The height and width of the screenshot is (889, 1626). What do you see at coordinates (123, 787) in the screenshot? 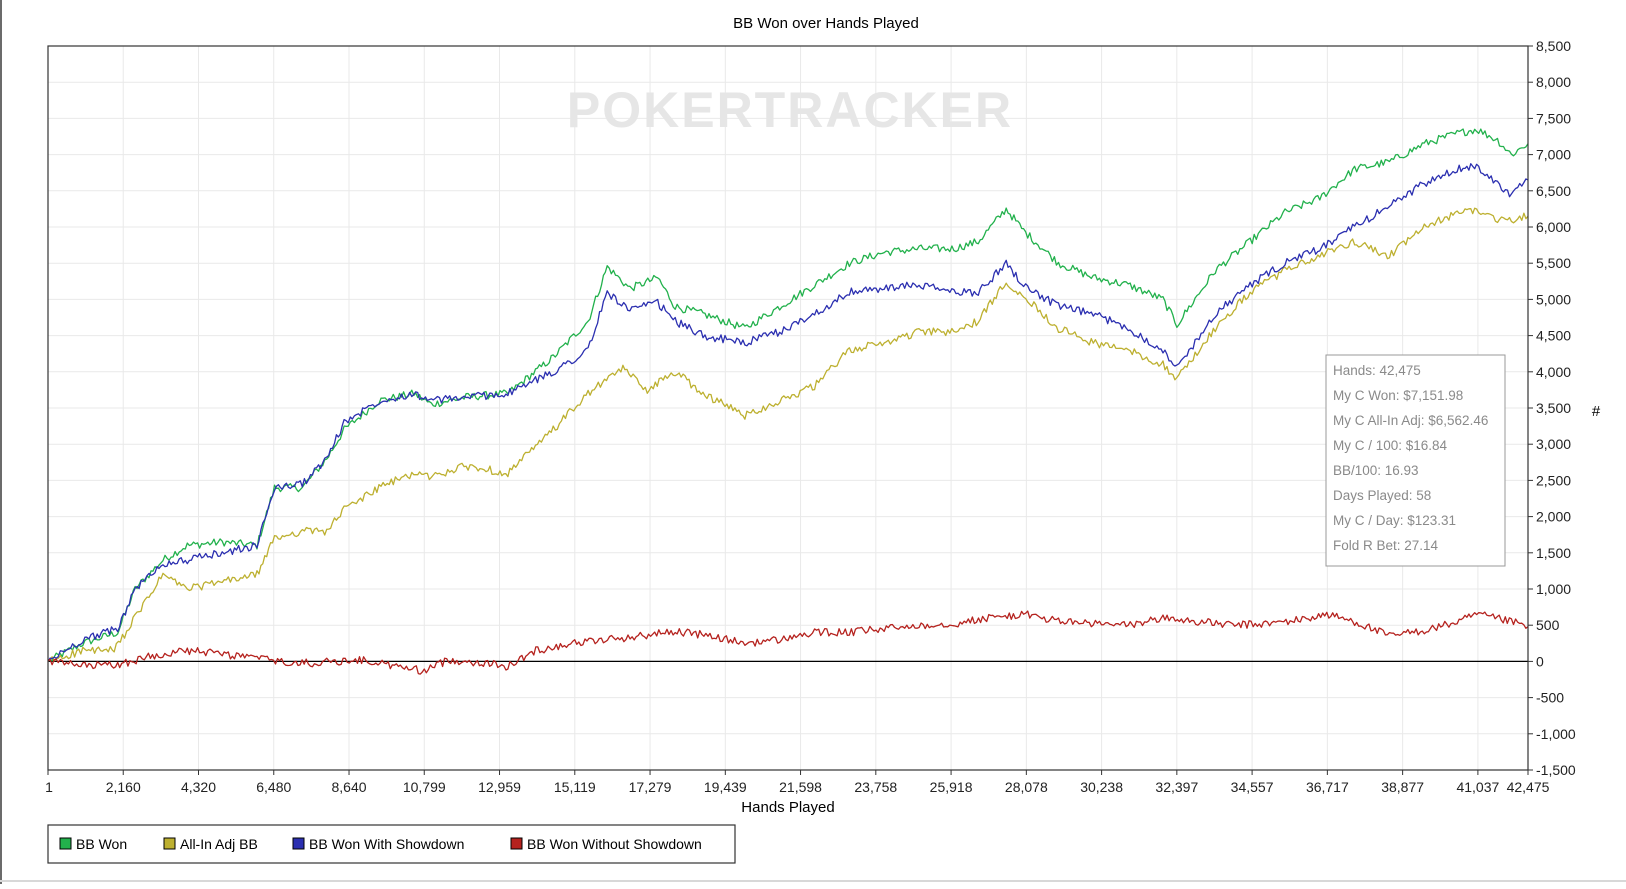
I see `x-tick-label: 2,160` at bounding box center [123, 787].